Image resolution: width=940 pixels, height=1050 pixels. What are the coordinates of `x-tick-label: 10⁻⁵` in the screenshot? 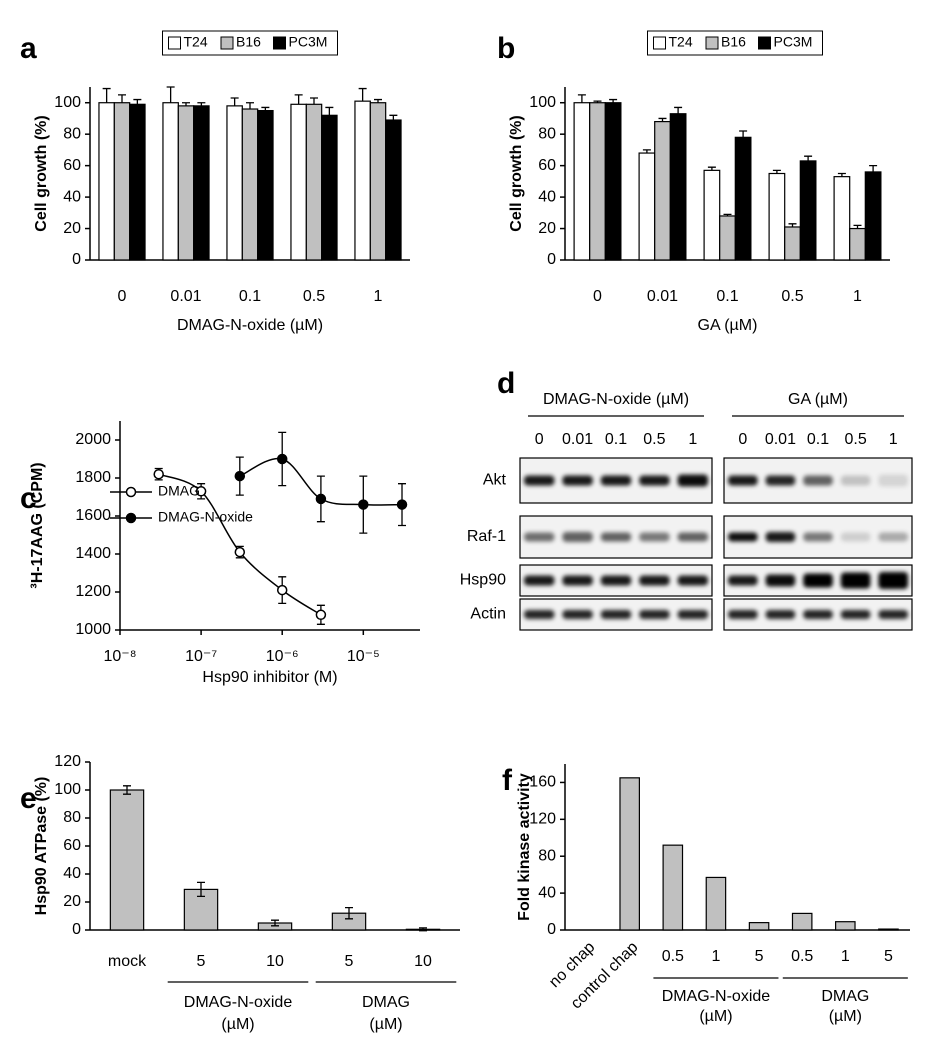 It's located at (363, 656).